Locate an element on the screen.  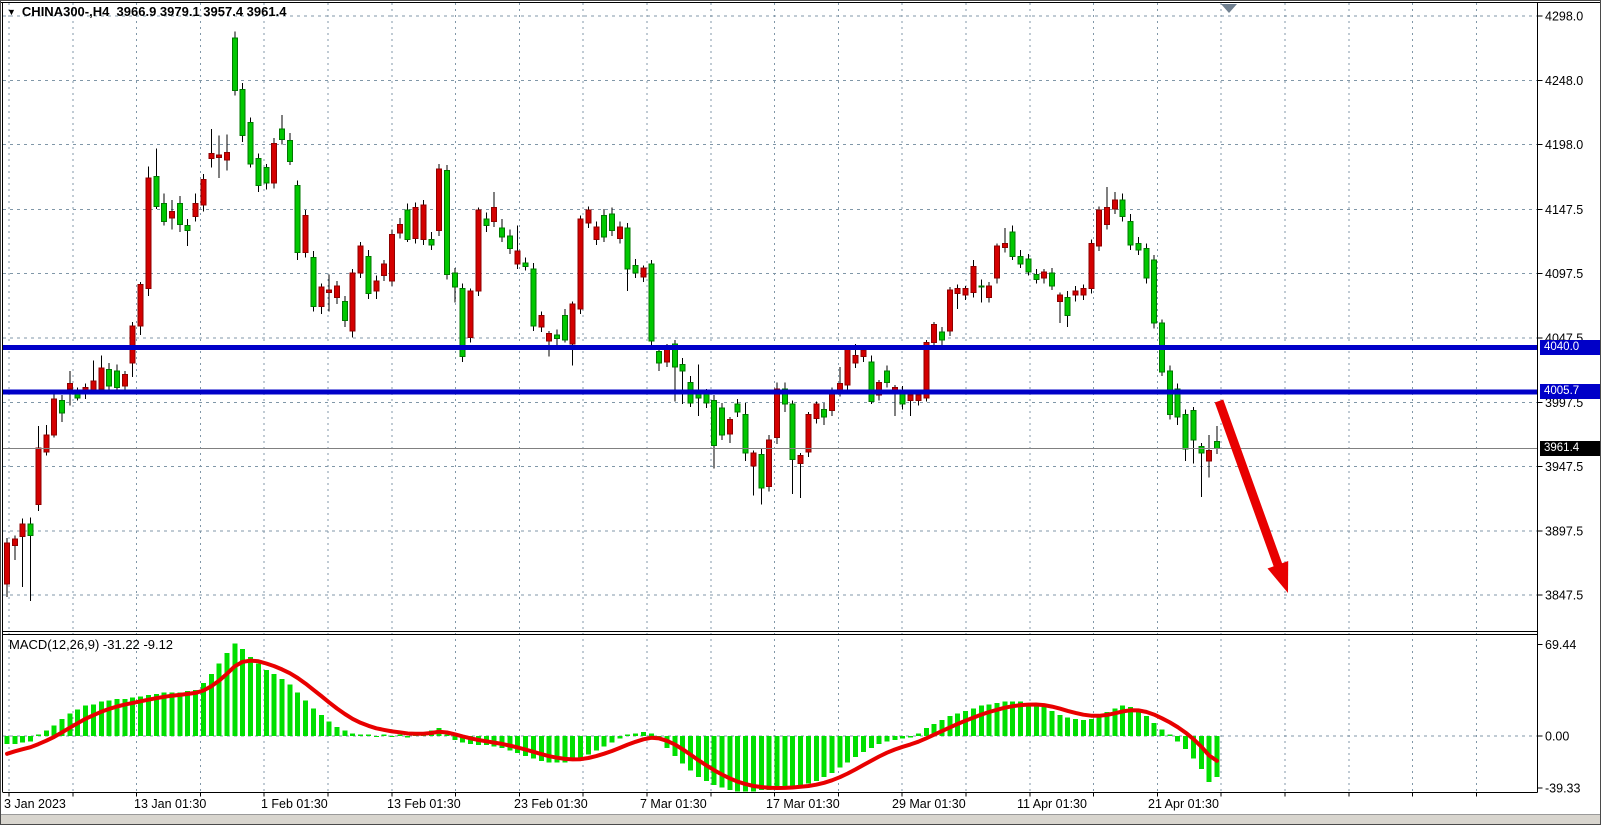
macd-axis-tick: 69.44 is located at coordinates (1560, 645).